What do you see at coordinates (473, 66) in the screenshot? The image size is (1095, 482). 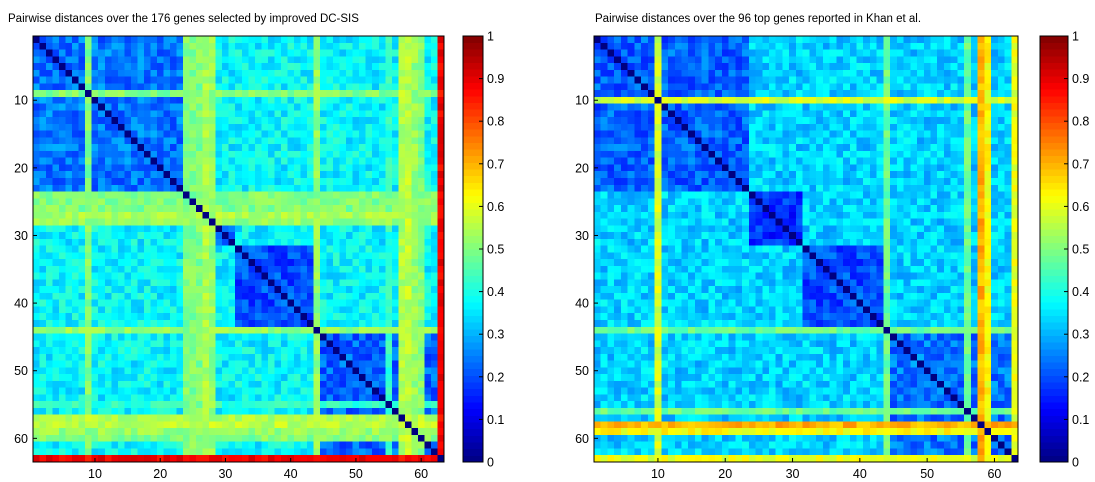 I see `colorbar-swatch` at bounding box center [473, 66].